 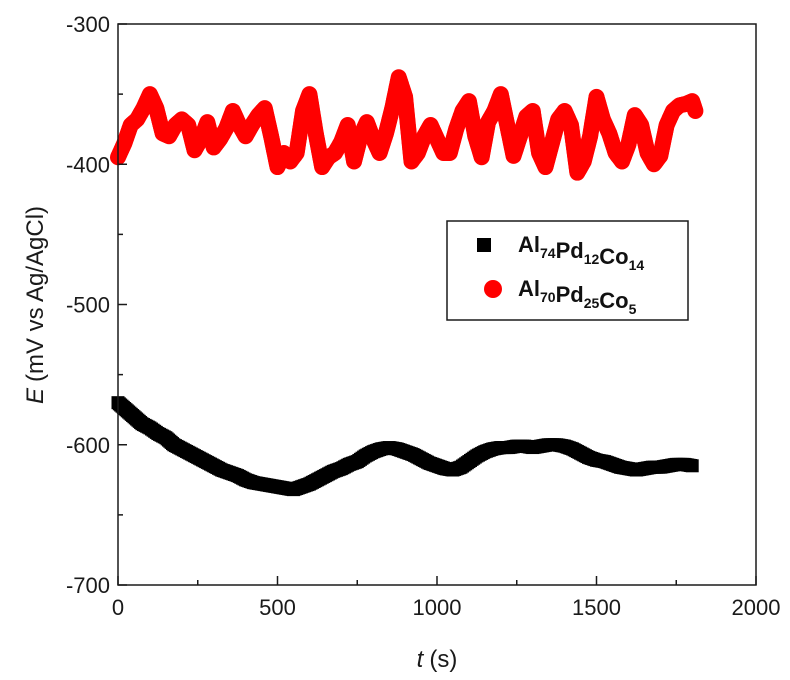 What do you see at coordinates (35, 395) in the screenshot?
I see `y-axis-symbol: E` at bounding box center [35, 395].